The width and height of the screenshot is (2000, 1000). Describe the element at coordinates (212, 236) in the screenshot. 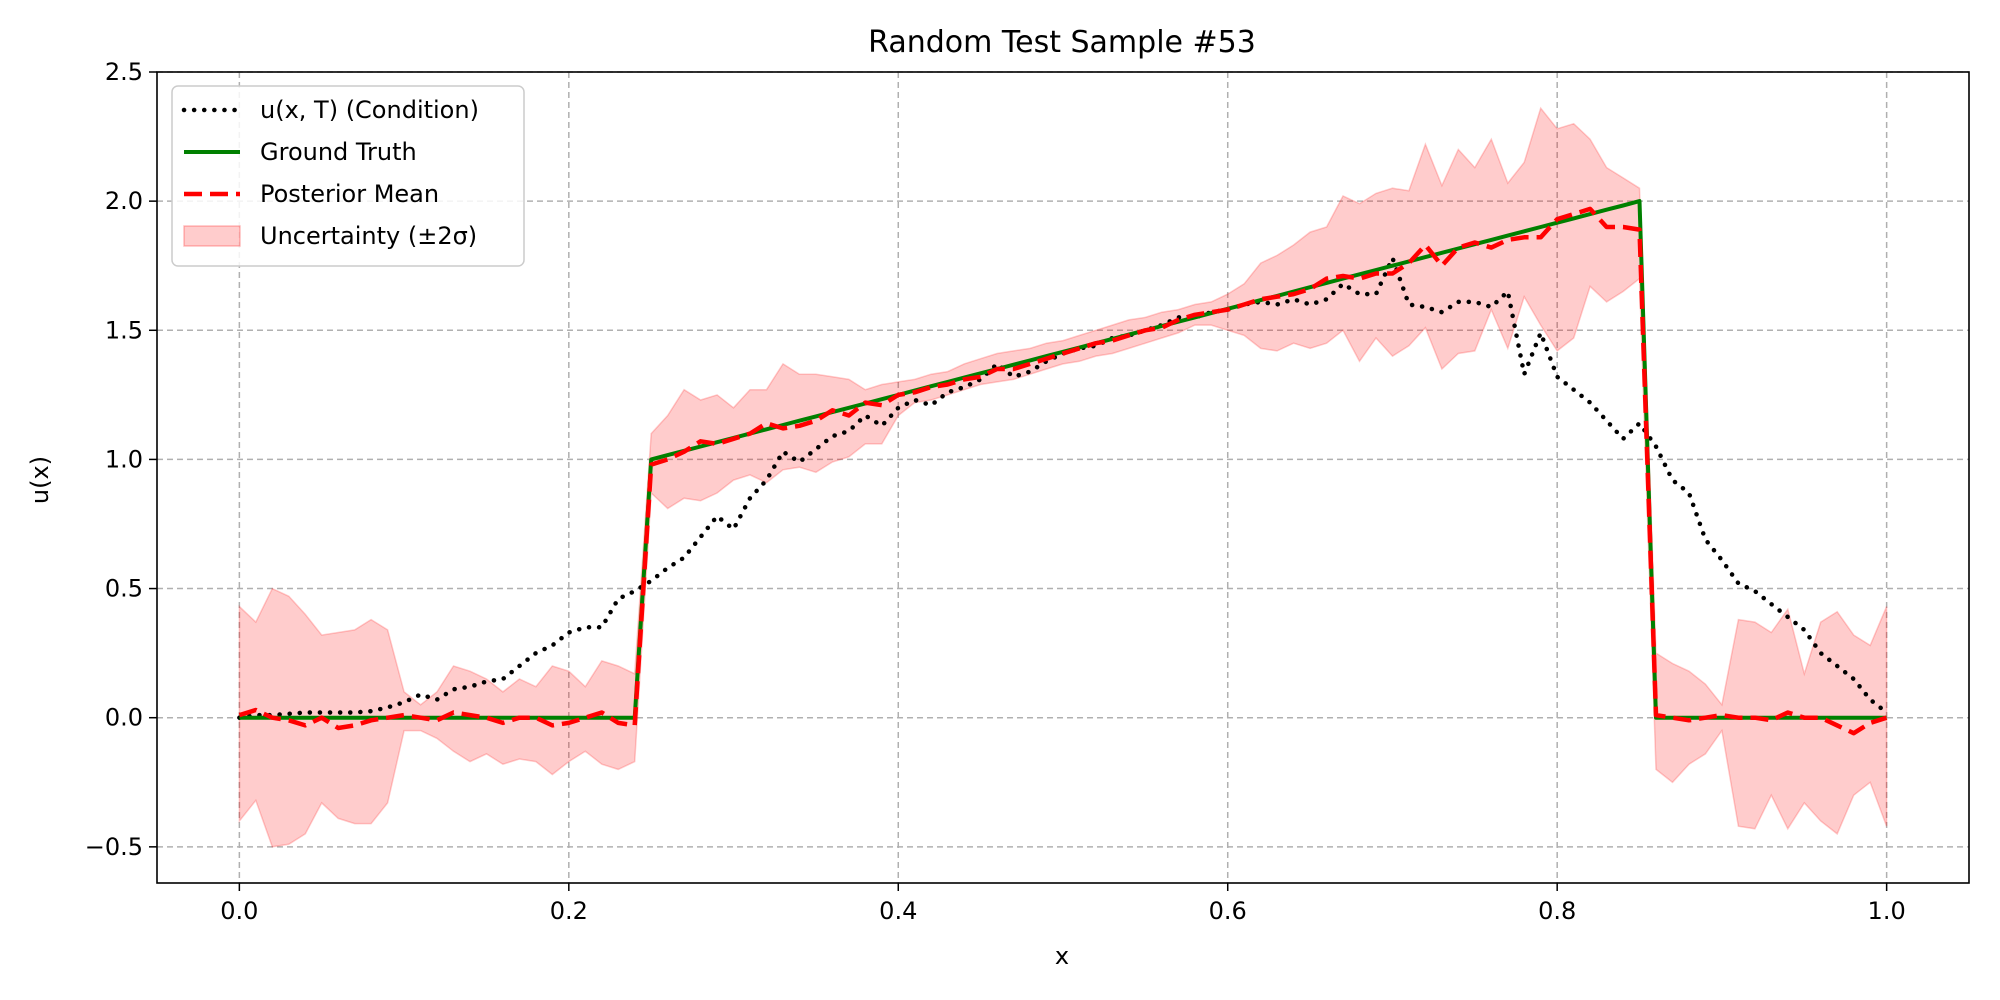

I see `legend-swatch` at that location.